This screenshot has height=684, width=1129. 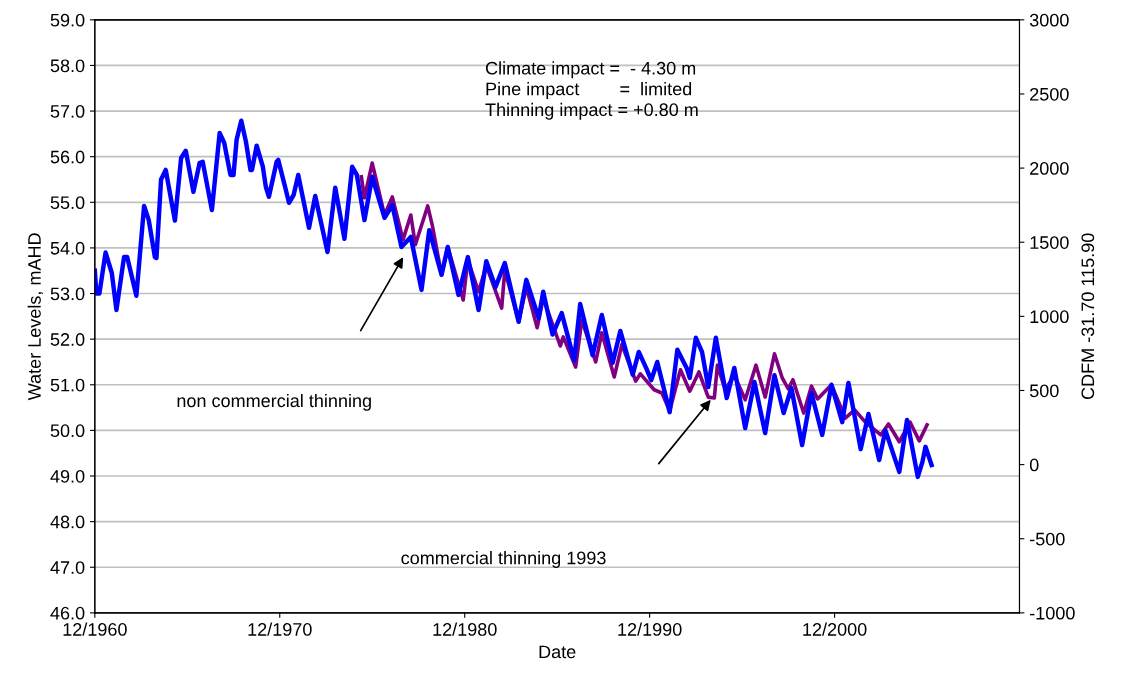 I want to click on y2-tick-label: 2000, so click(x=1049, y=168).